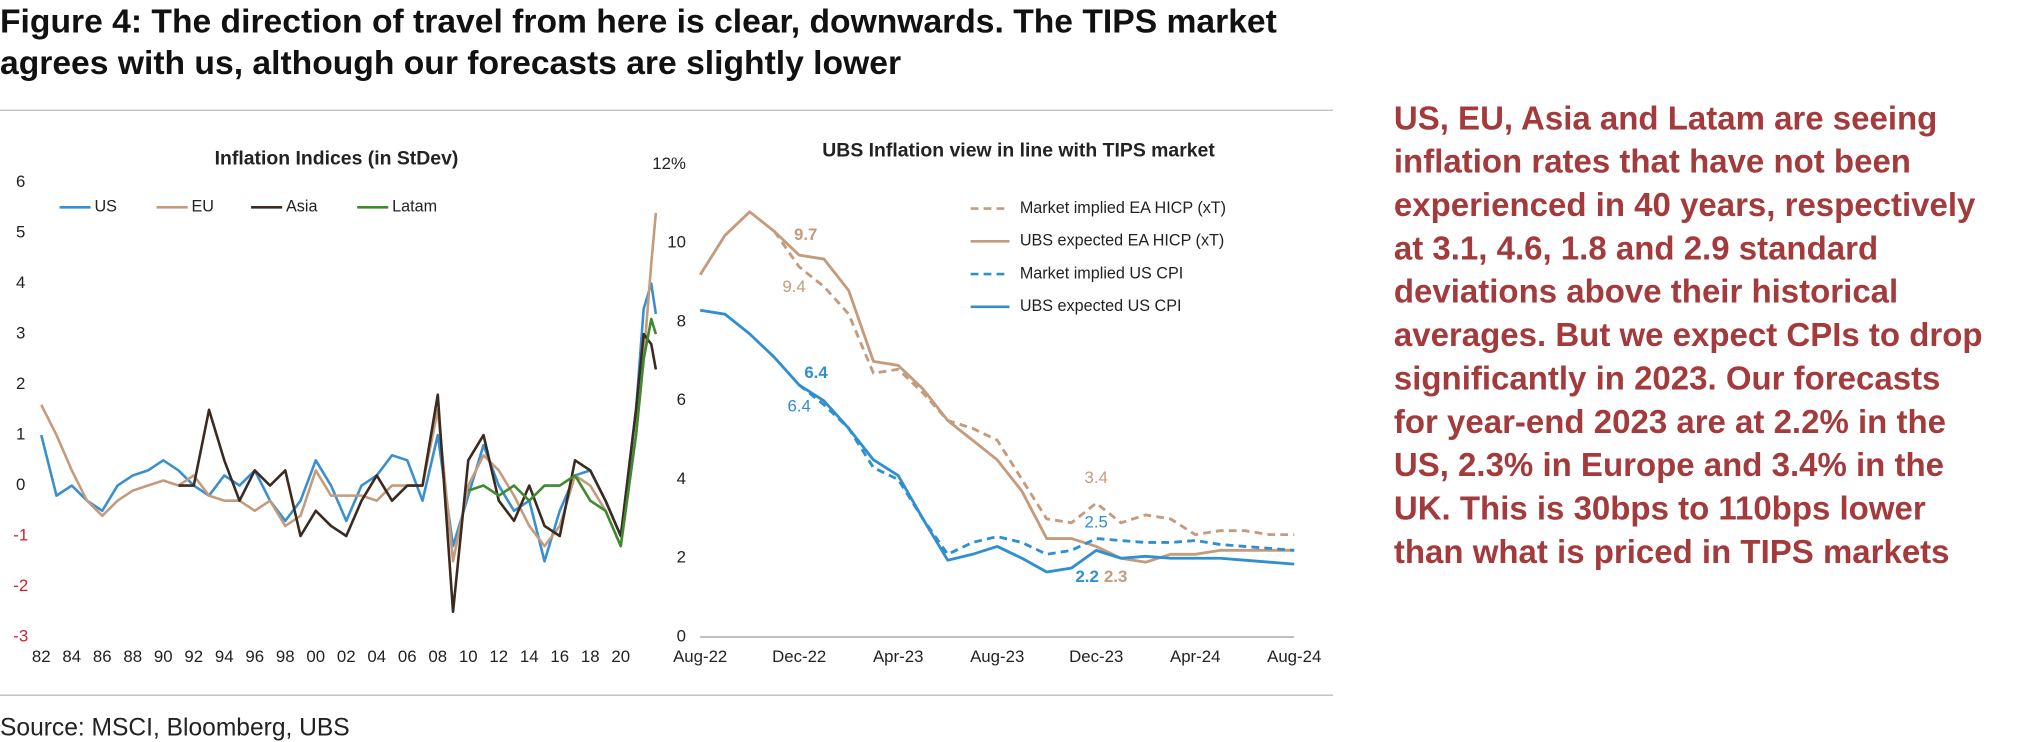 Image resolution: width=2019 pixels, height=742 pixels. Describe the element at coordinates (1086, 576) in the screenshot. I see `data-label: 2.2` at that location.